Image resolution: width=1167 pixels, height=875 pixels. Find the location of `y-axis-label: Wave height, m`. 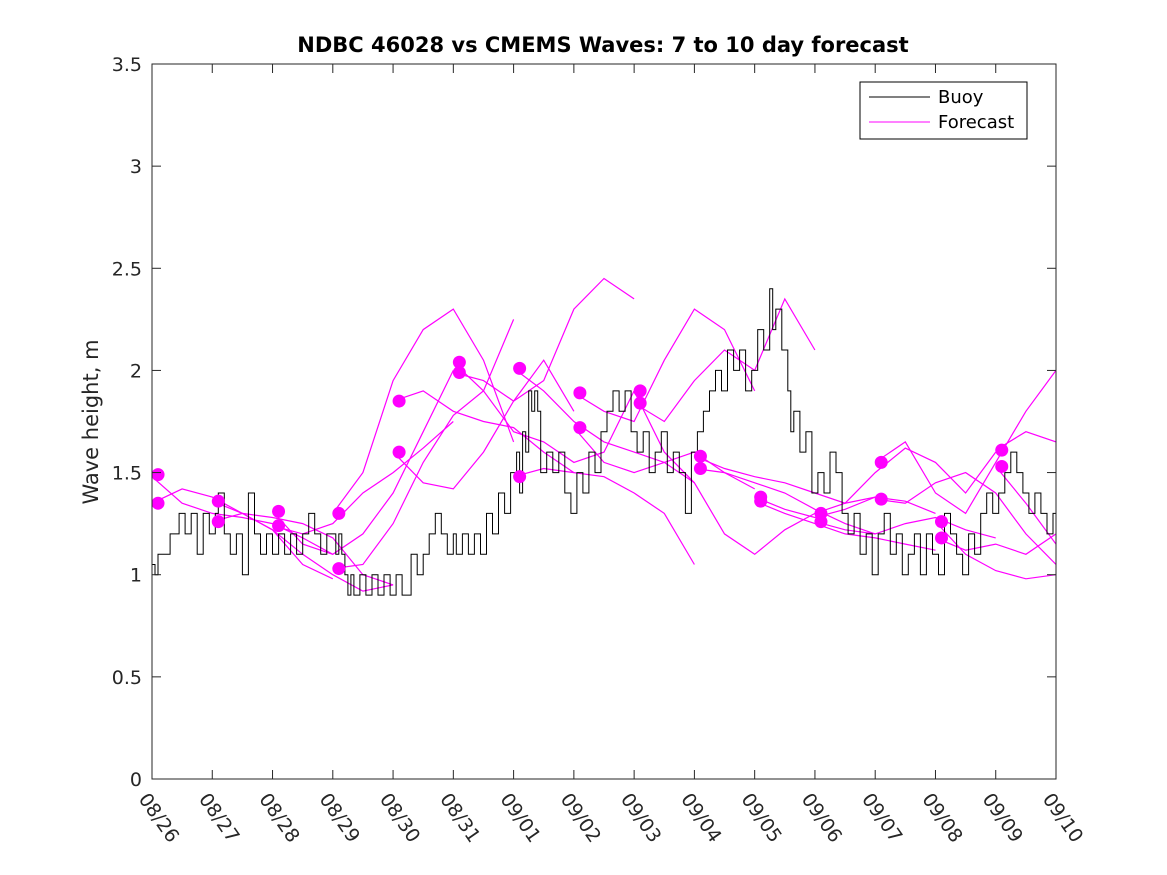

y-axis-label: Wave height, m is located at coordinates (91, 421).